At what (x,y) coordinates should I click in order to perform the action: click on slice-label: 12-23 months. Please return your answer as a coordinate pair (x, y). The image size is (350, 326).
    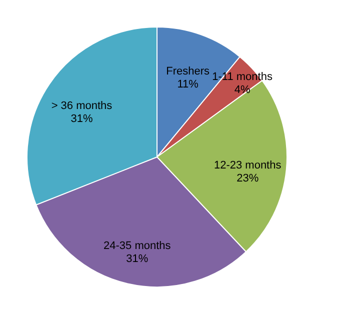
    Looking at the image, I should click on (248, 166).